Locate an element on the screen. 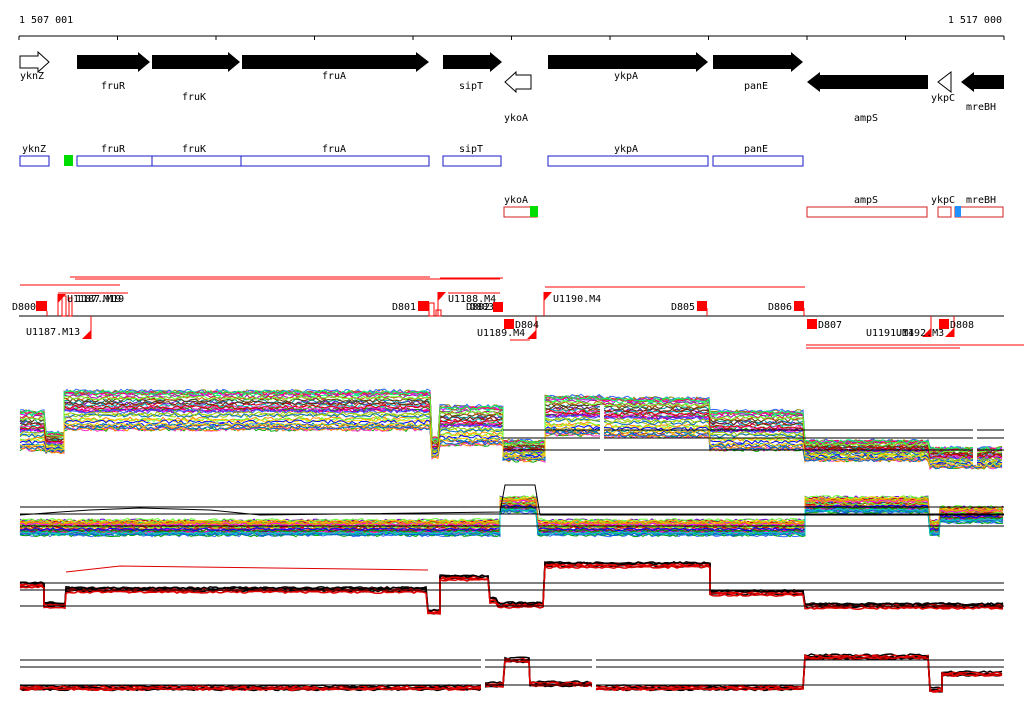 Image resolution: width=1024 pixels, height=714 pixels. coordinate-ruler: 1 507 001 1 517 000 is located at coordinates (511, 27).